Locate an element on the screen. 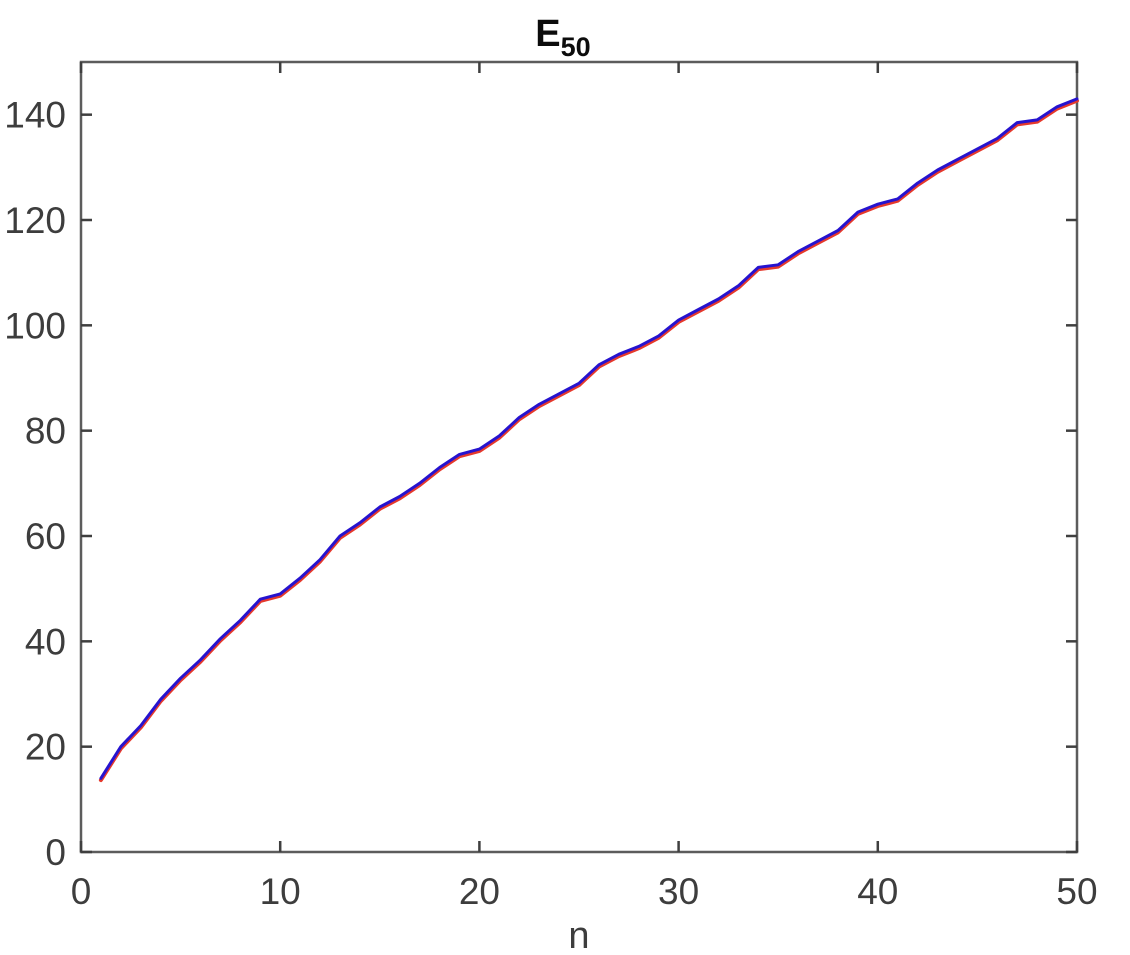 Image resolution: width=1130 pixels, height=955 pixels. y-tick-label: 120 is located at coordinates (35, 220).